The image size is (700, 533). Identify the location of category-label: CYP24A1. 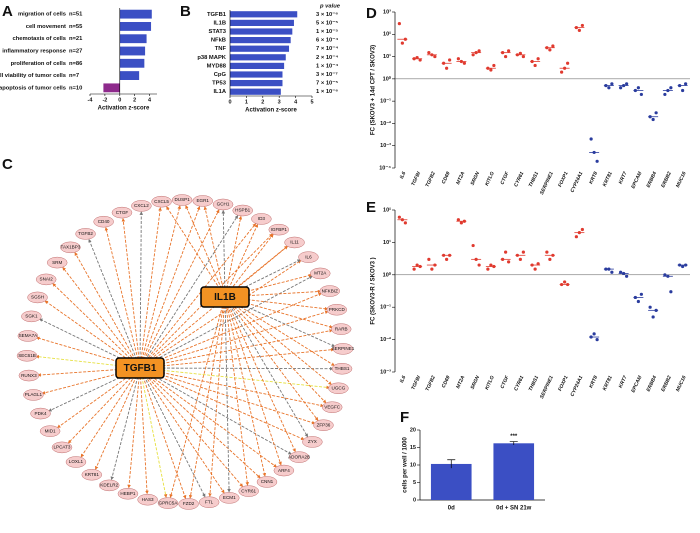
(577, 182).